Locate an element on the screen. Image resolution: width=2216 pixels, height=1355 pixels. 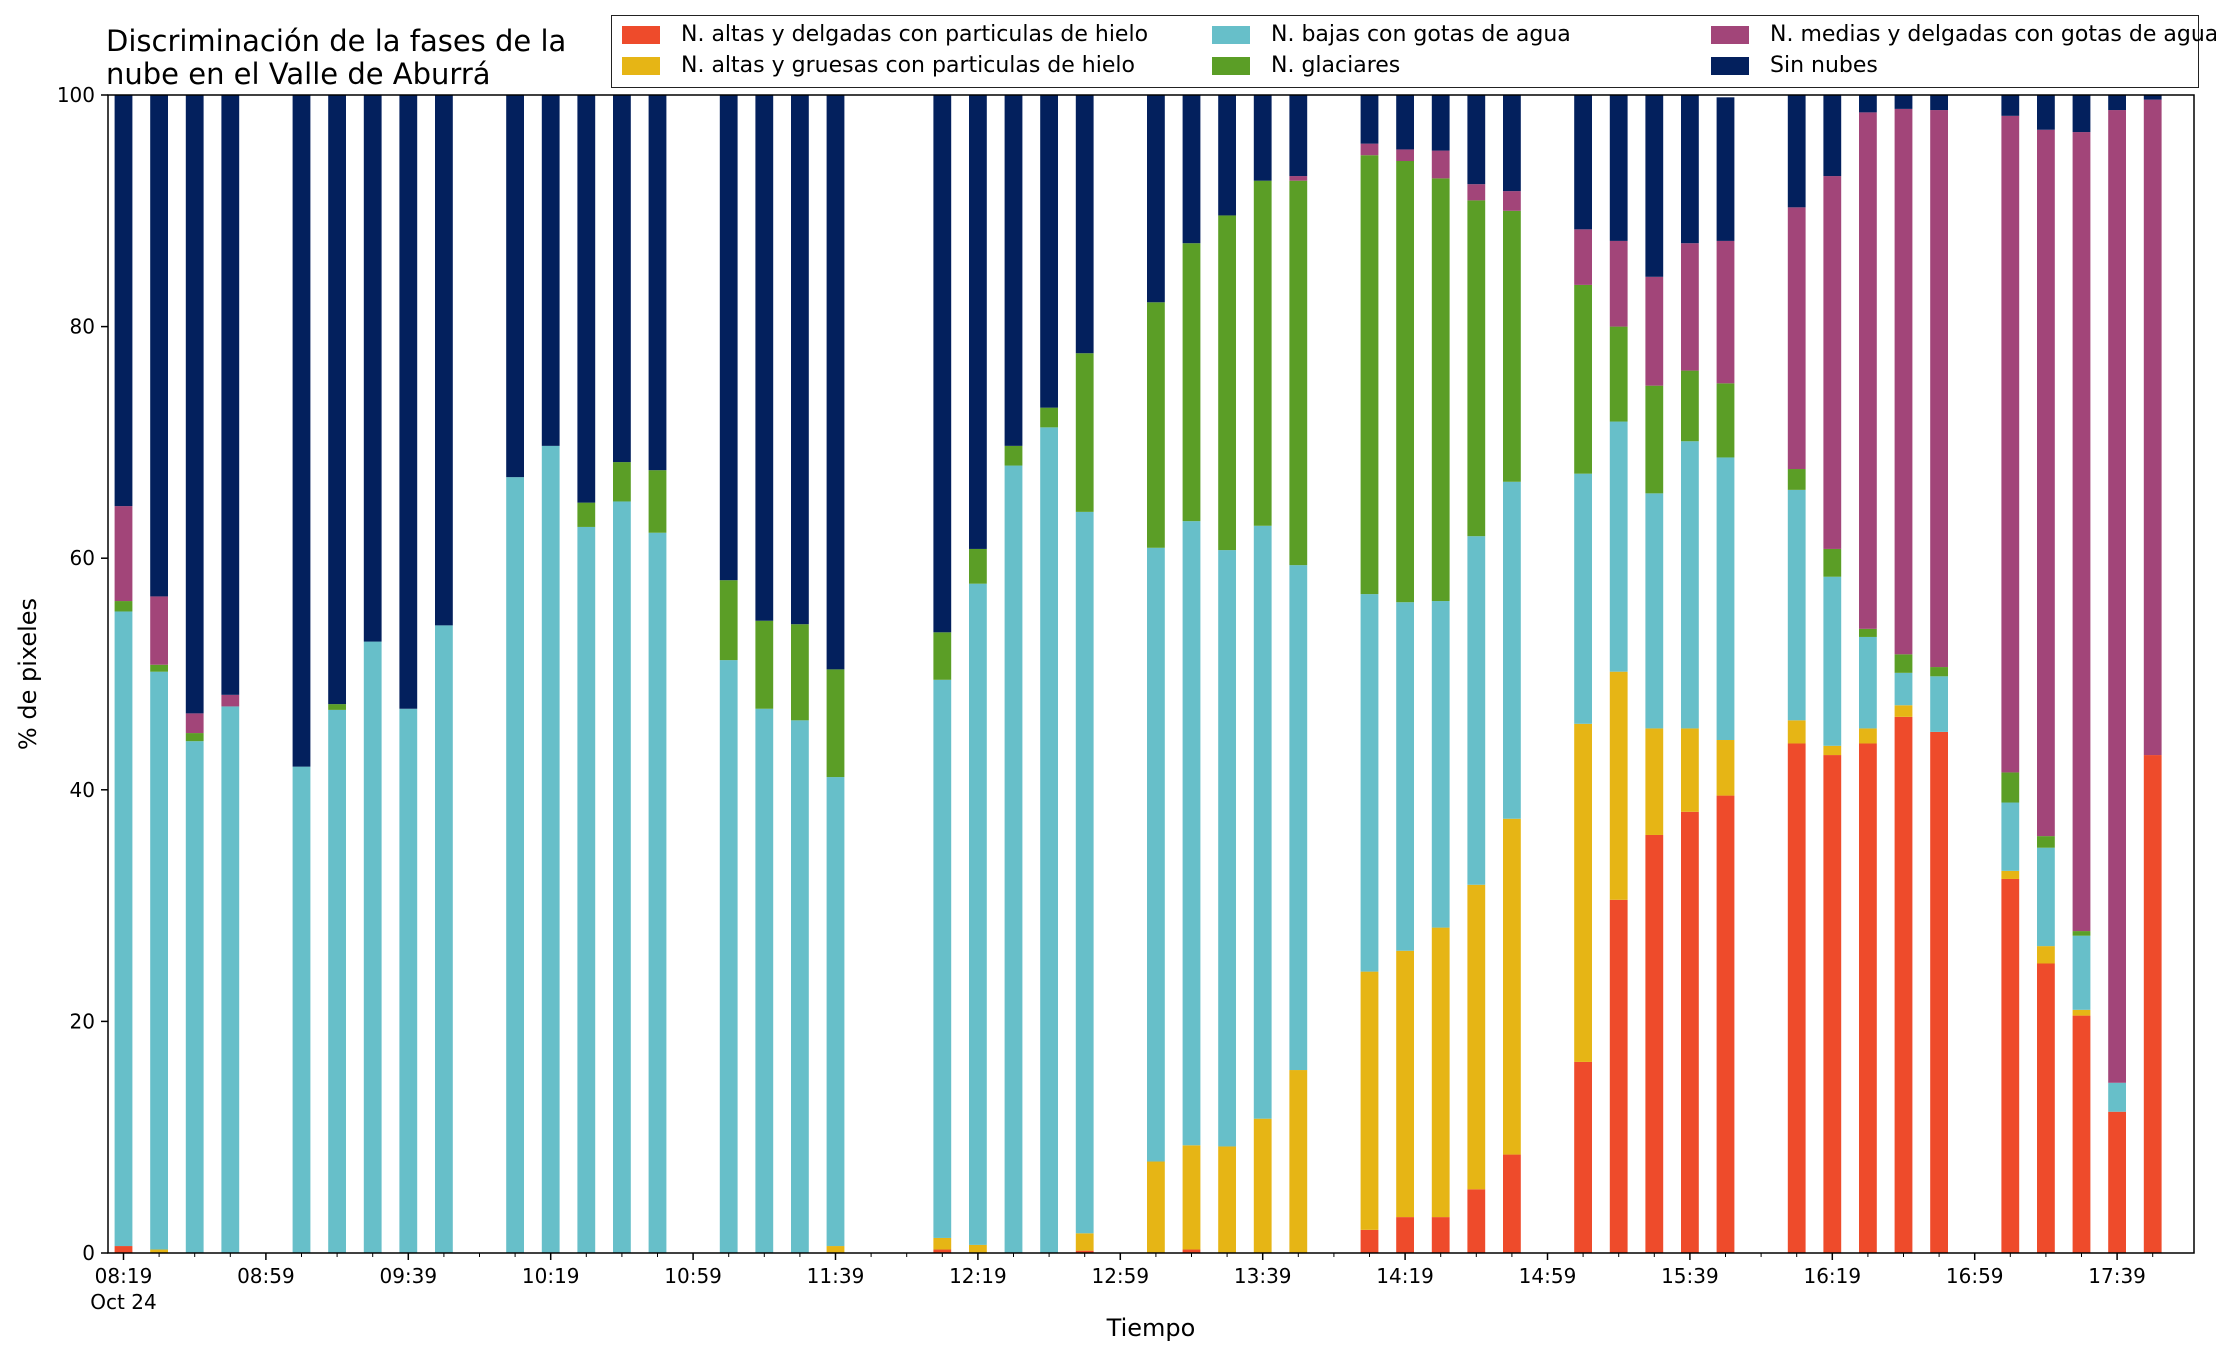
x-tick-label: 10:59 is located at coordinates (693, 1276).